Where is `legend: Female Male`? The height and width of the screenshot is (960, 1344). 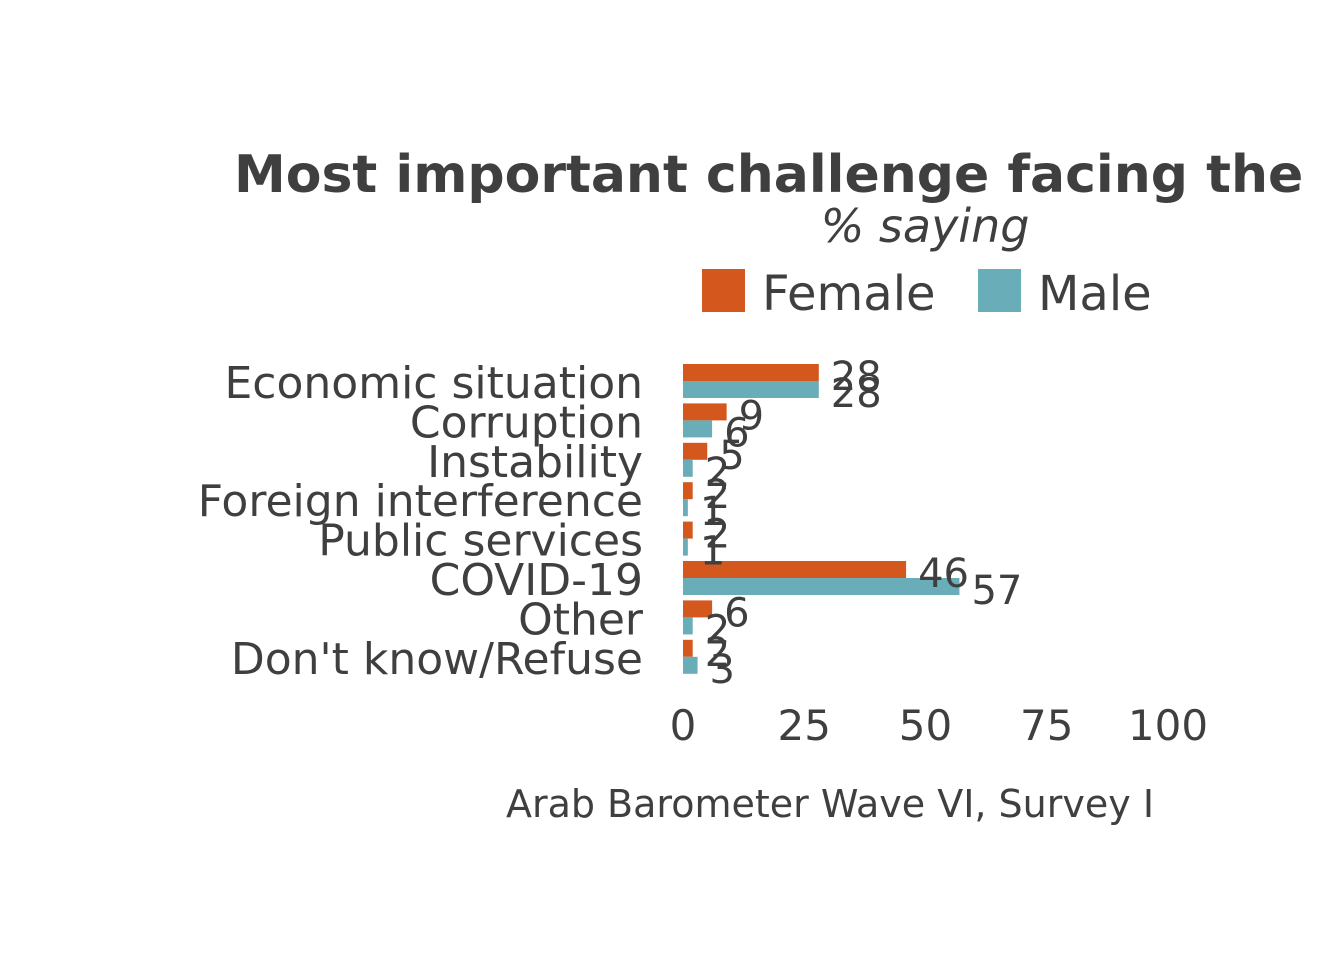
legend: Female Male is located at coordinates (927, 294).